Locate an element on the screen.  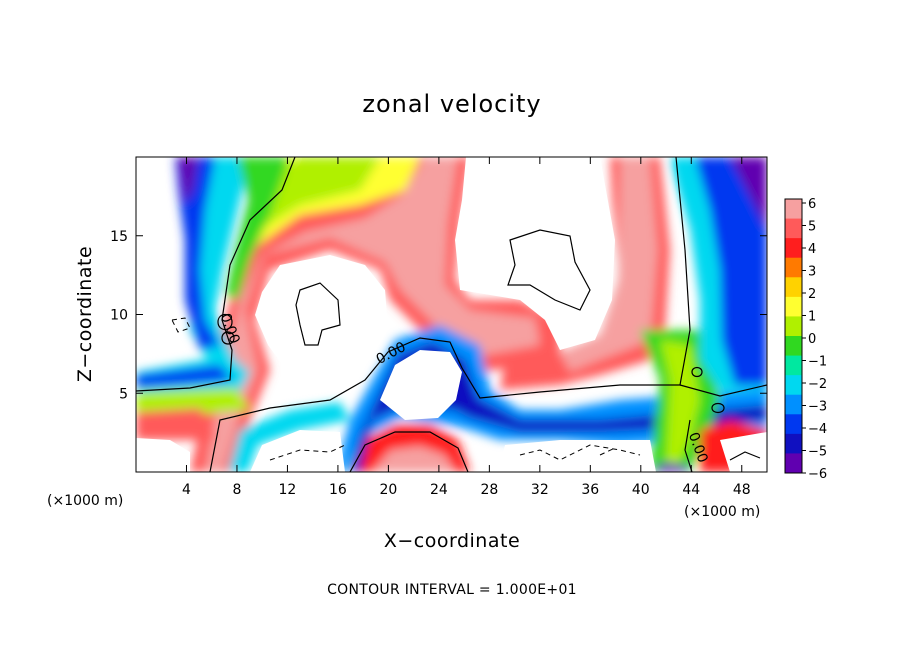
colorbar-label: −3 is located at coordinates (817, 407).